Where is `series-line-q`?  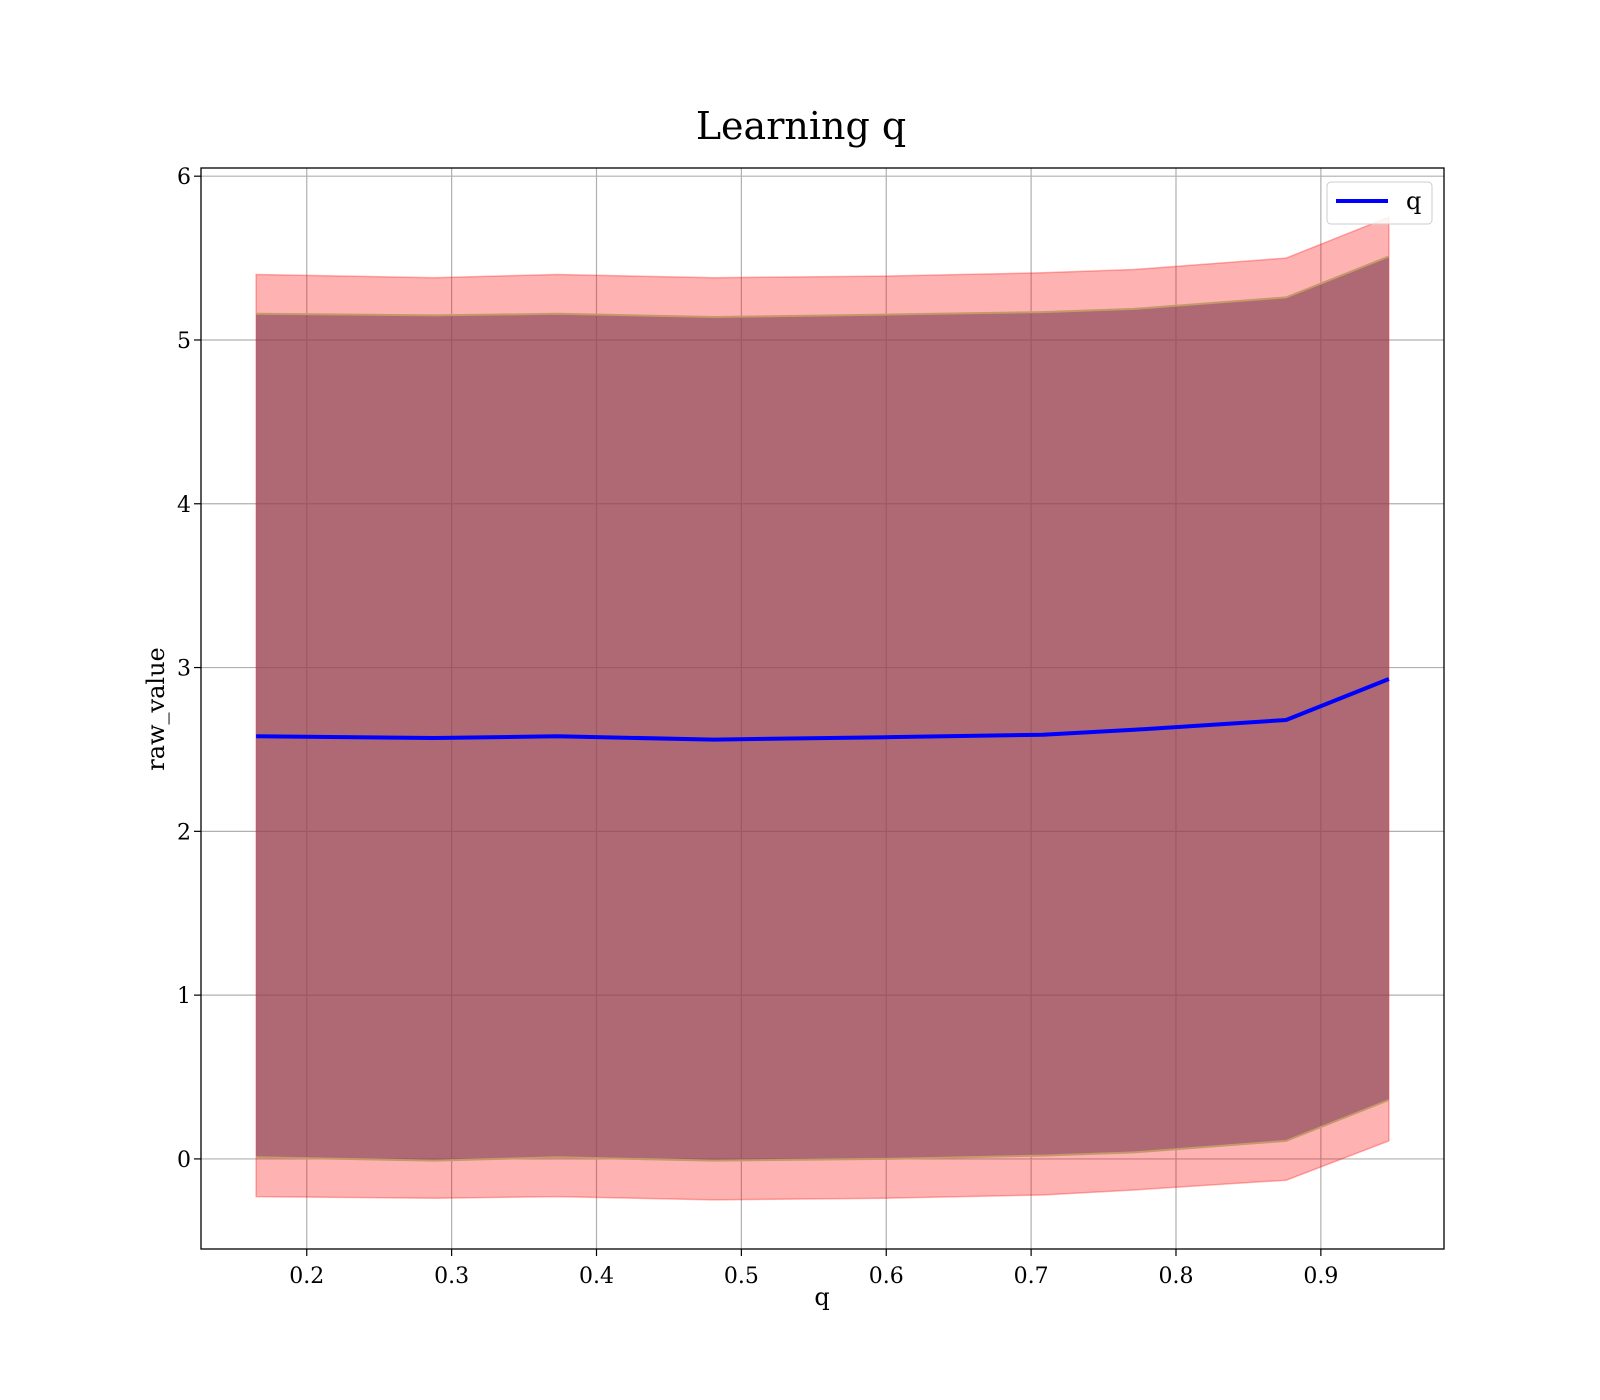
series-line-q is located at coordinates (823, 709).